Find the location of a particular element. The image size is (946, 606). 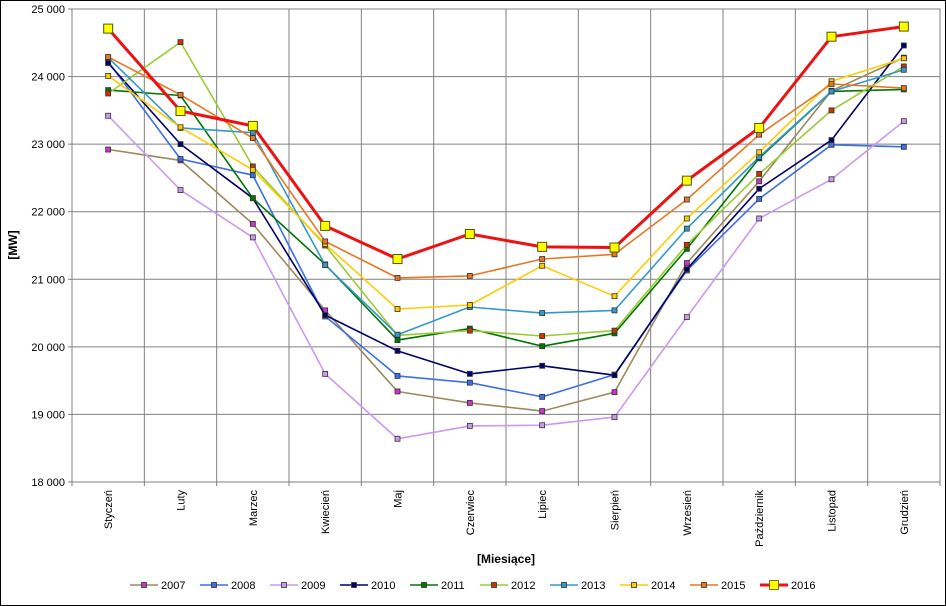

x-tick-label: Marzec is located at coordinates (254, 508).